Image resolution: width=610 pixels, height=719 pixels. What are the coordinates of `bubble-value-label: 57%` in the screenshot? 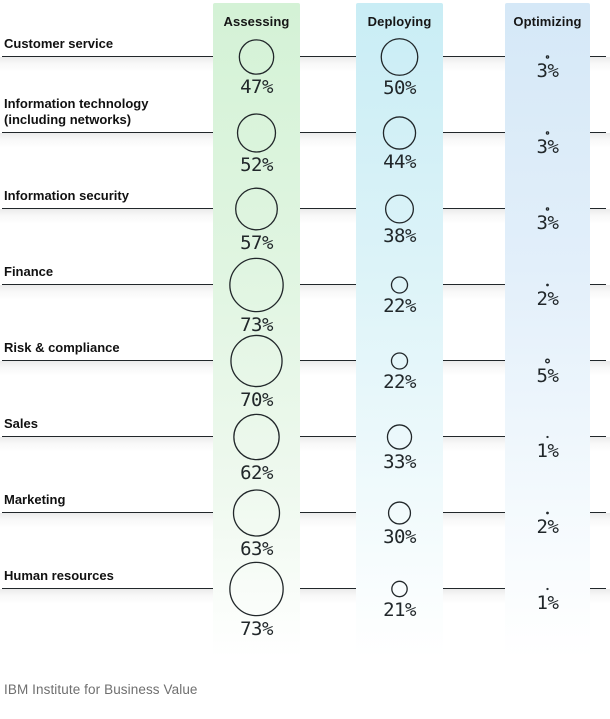 It's located at (256, 242).